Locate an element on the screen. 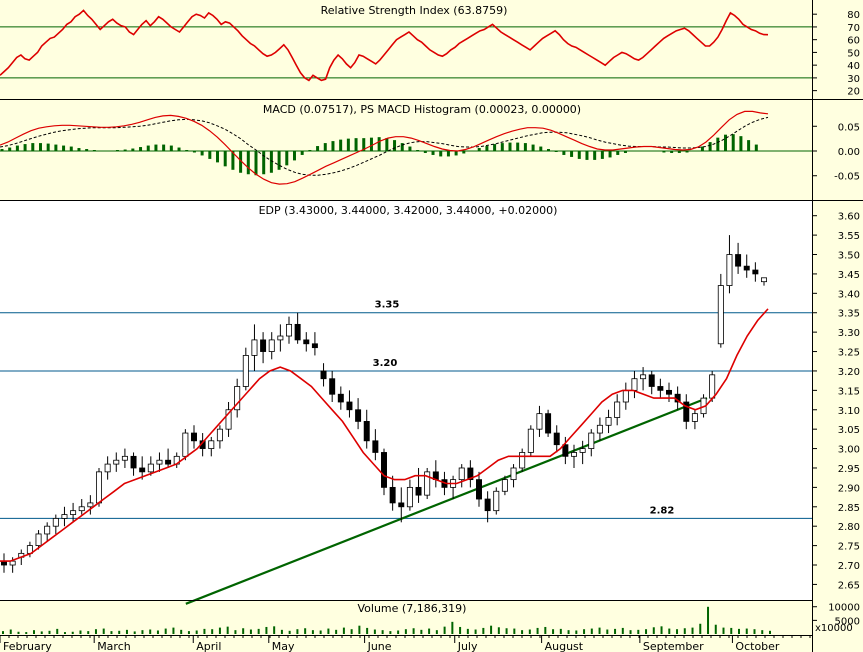 The image size is (863, 652). macd-plot is located at coordinates (406, 147).